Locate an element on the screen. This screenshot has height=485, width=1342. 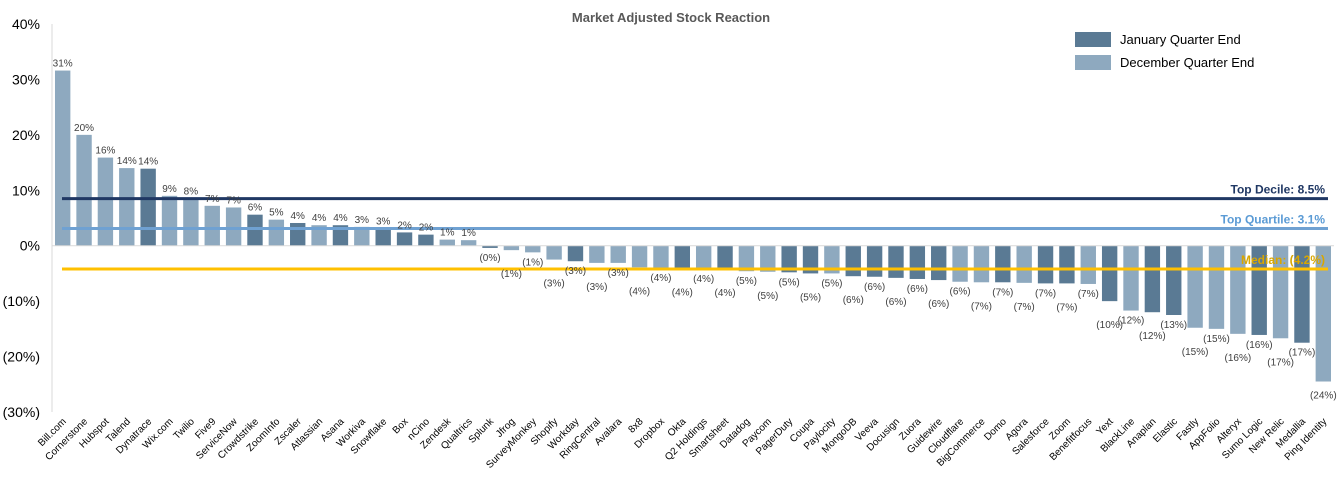
y-tick-label: 40% is located at coordinates (26, 24).